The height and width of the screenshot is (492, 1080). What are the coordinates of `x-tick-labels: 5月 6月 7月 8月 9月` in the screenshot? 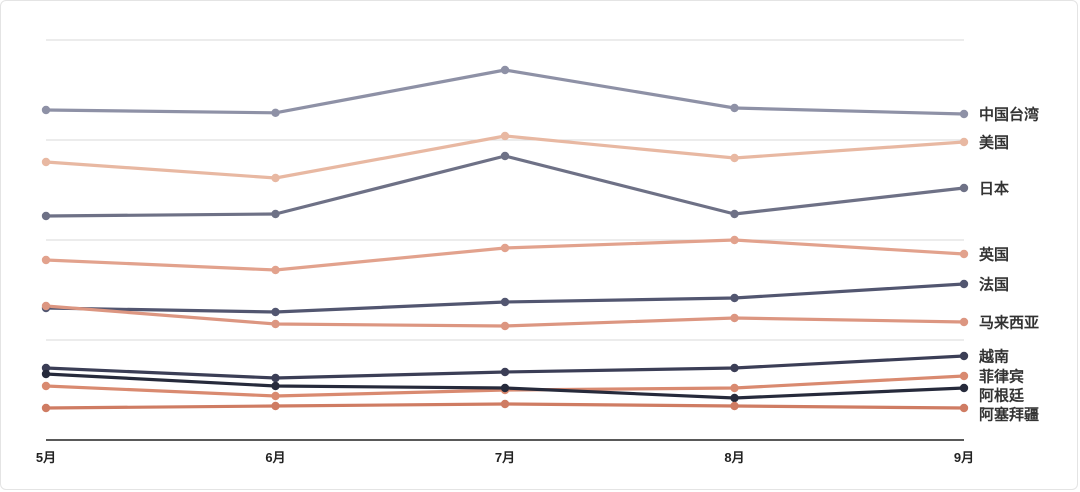 It's located at (505, 457).